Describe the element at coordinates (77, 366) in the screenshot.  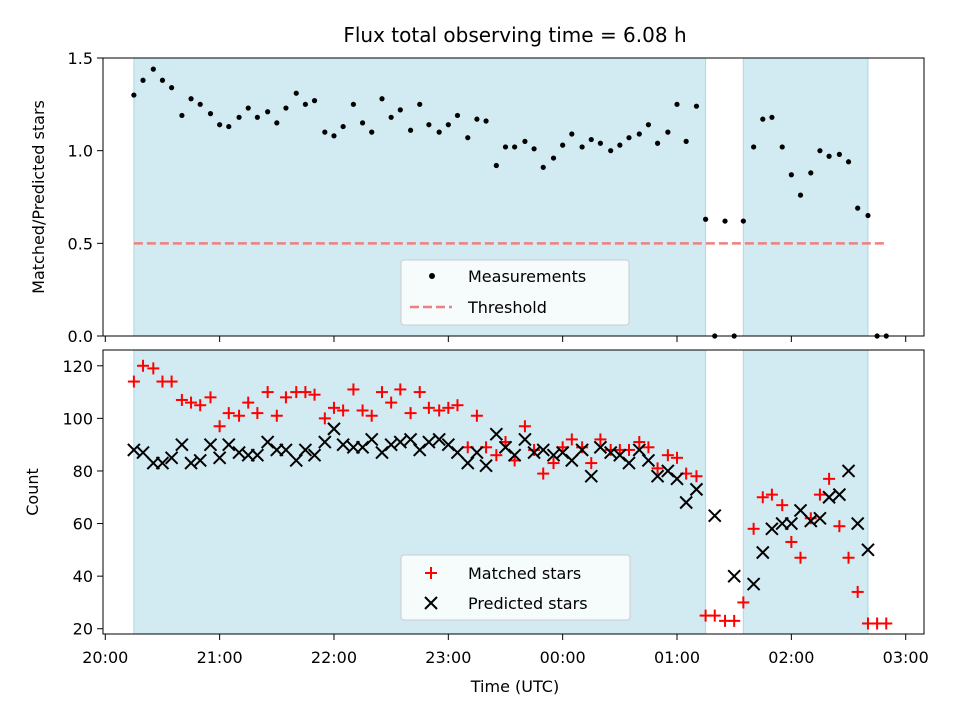
I see `bottom-y-tick-label: 120` at that location.